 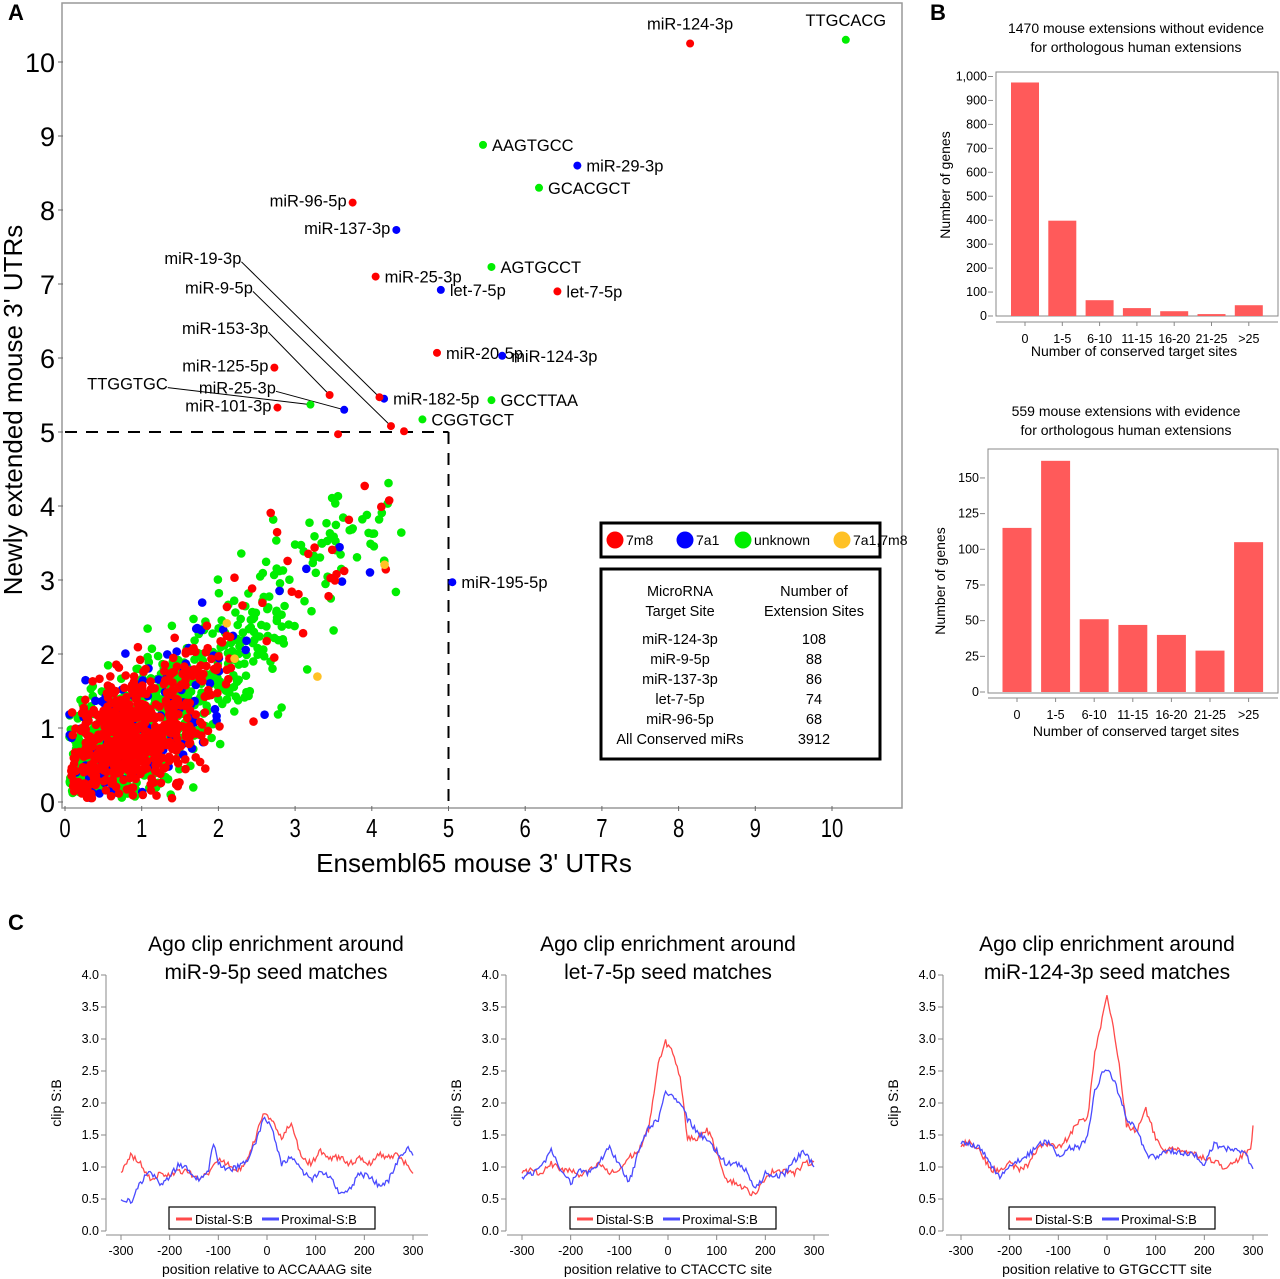 What do you see at coordinates (975, 692) in the screenshot?
I see `y-tick-label: 0` at bounding box center [975, 692].